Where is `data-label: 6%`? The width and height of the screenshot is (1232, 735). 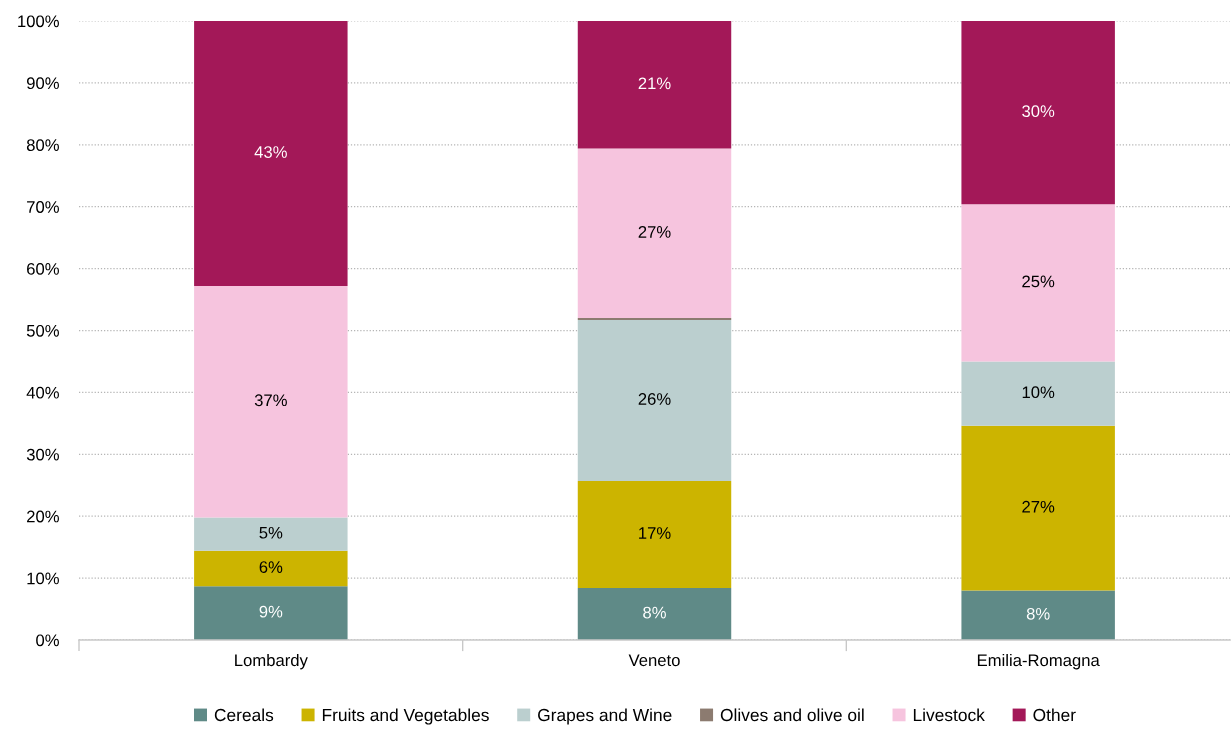 data-label: 6% is located at coordinates (271, 567).